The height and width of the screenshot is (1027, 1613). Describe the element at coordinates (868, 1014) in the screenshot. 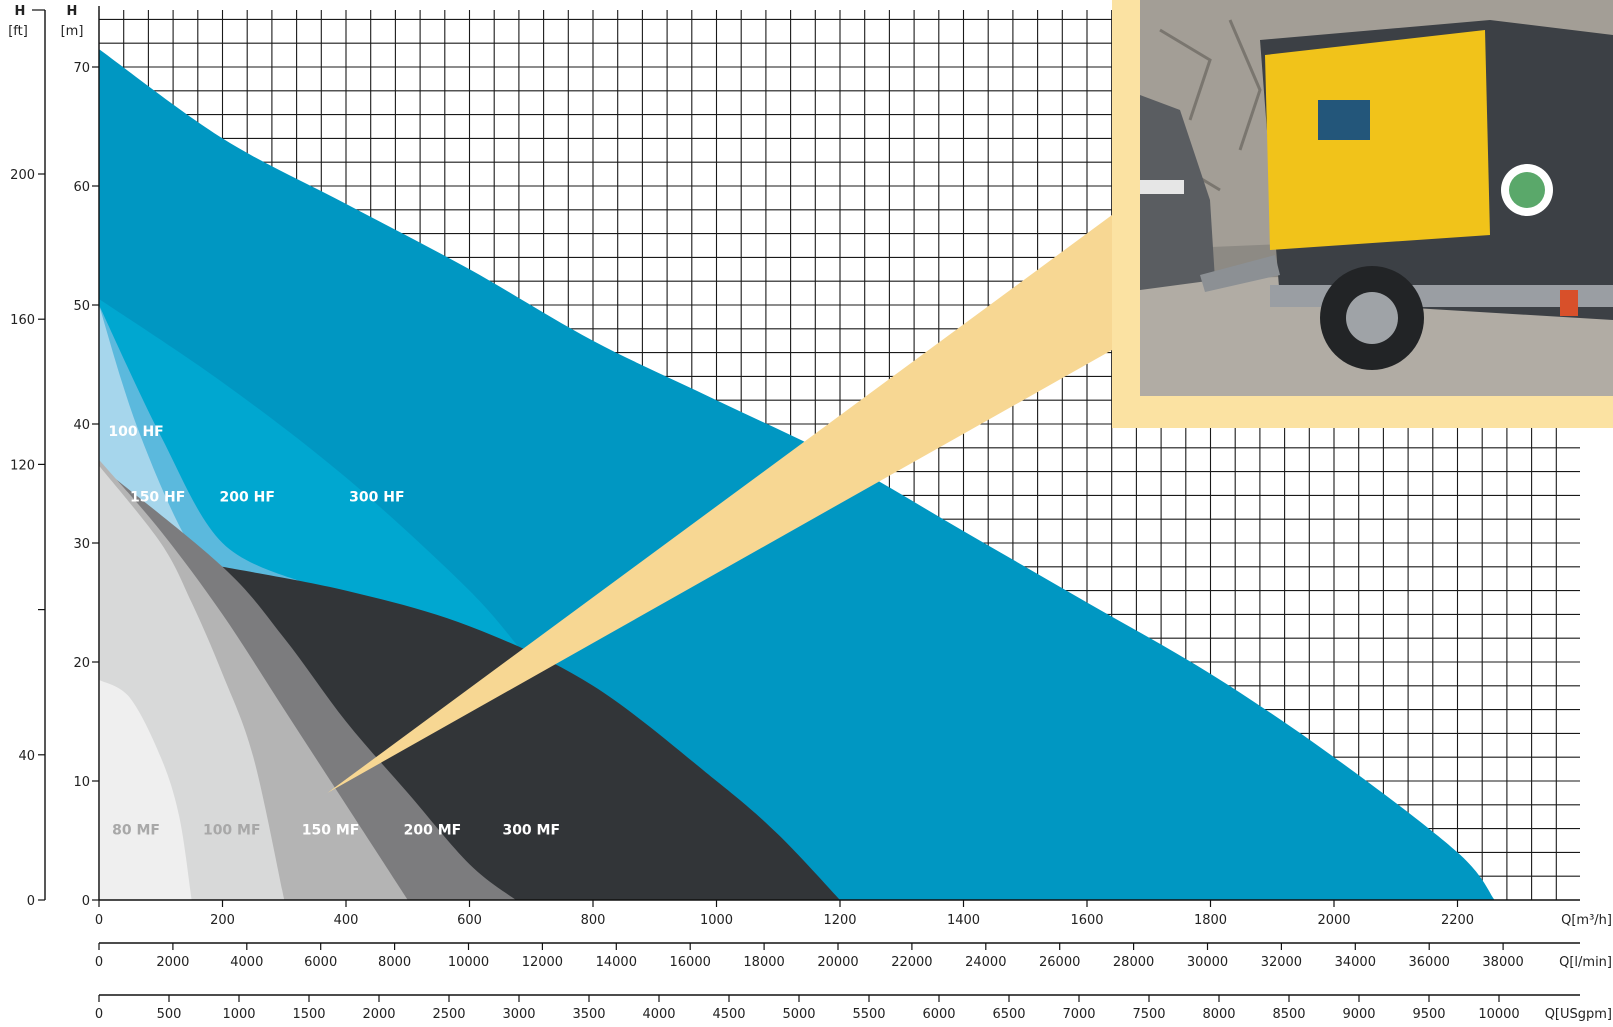

I see `q-usgpm-tick-label: 5500` at that location.